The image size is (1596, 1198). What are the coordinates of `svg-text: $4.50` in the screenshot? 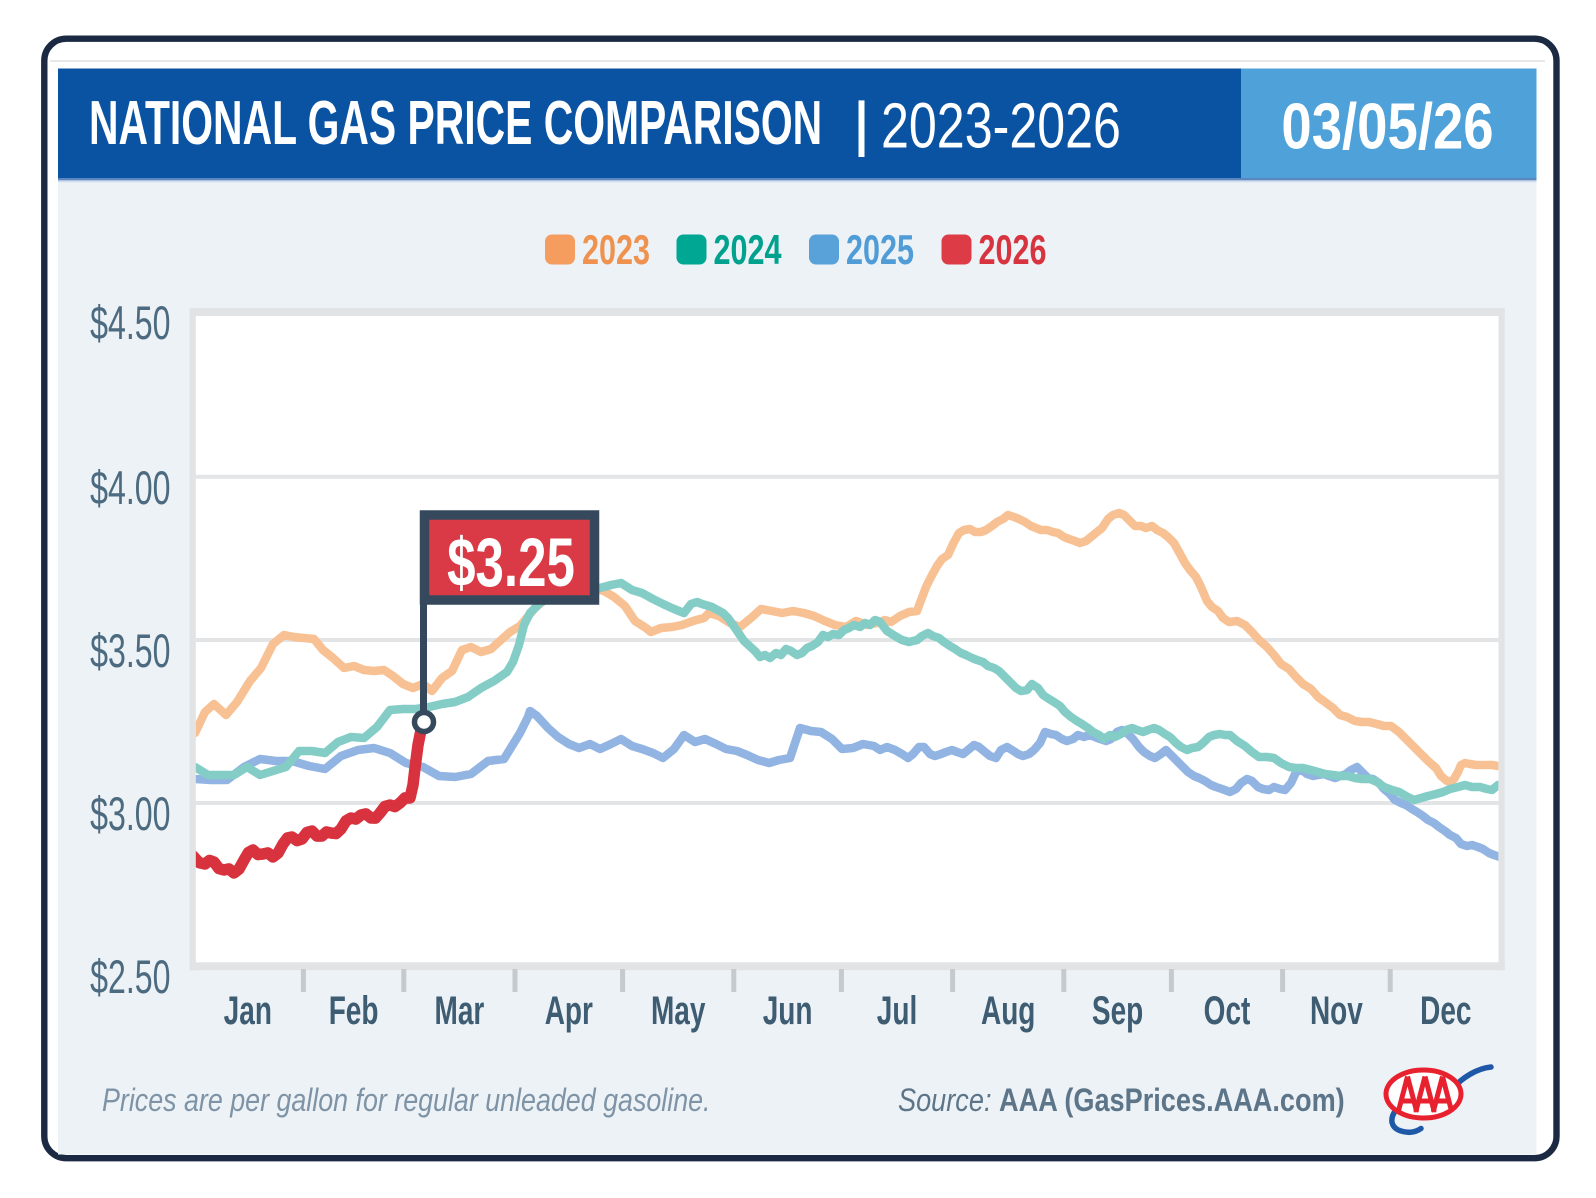 It's located at (130, 323).